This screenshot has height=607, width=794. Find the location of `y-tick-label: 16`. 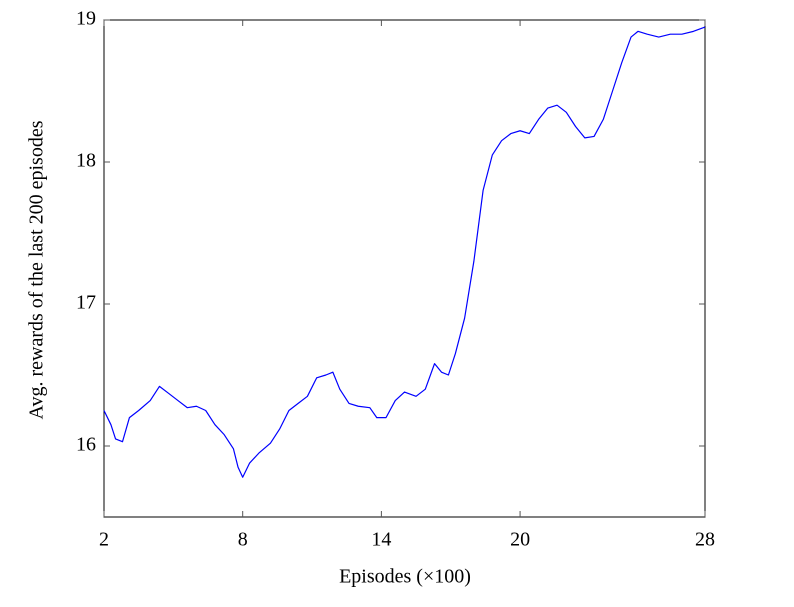

y-tick-label: 16 is located at coordinates (86, 445).